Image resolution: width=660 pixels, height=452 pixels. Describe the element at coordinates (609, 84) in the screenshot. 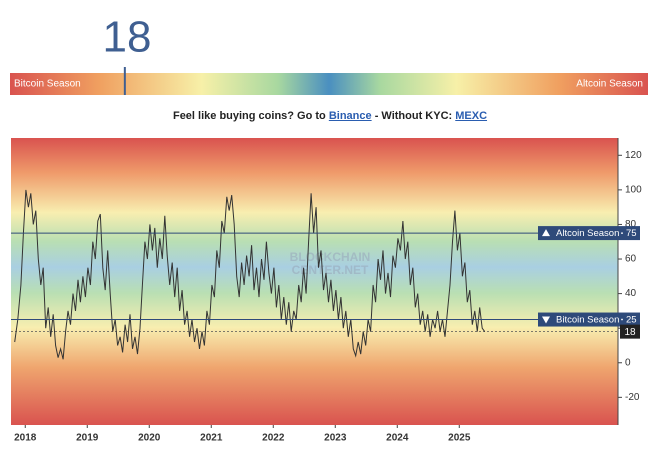

I see `gauge-max-label: Altcoin Season` at that location.